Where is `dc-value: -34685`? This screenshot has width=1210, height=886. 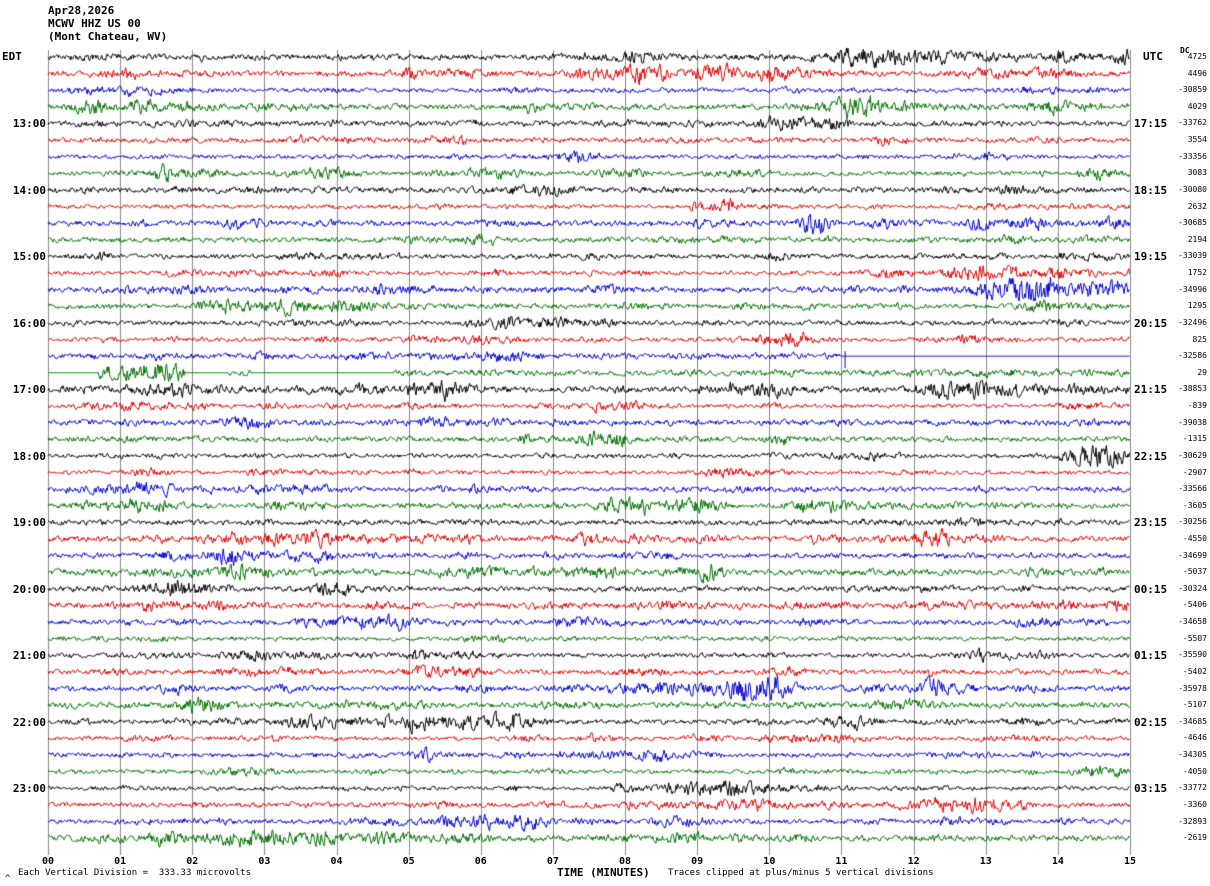
dc-value: -34685 is located at coordinates (1192, 721).